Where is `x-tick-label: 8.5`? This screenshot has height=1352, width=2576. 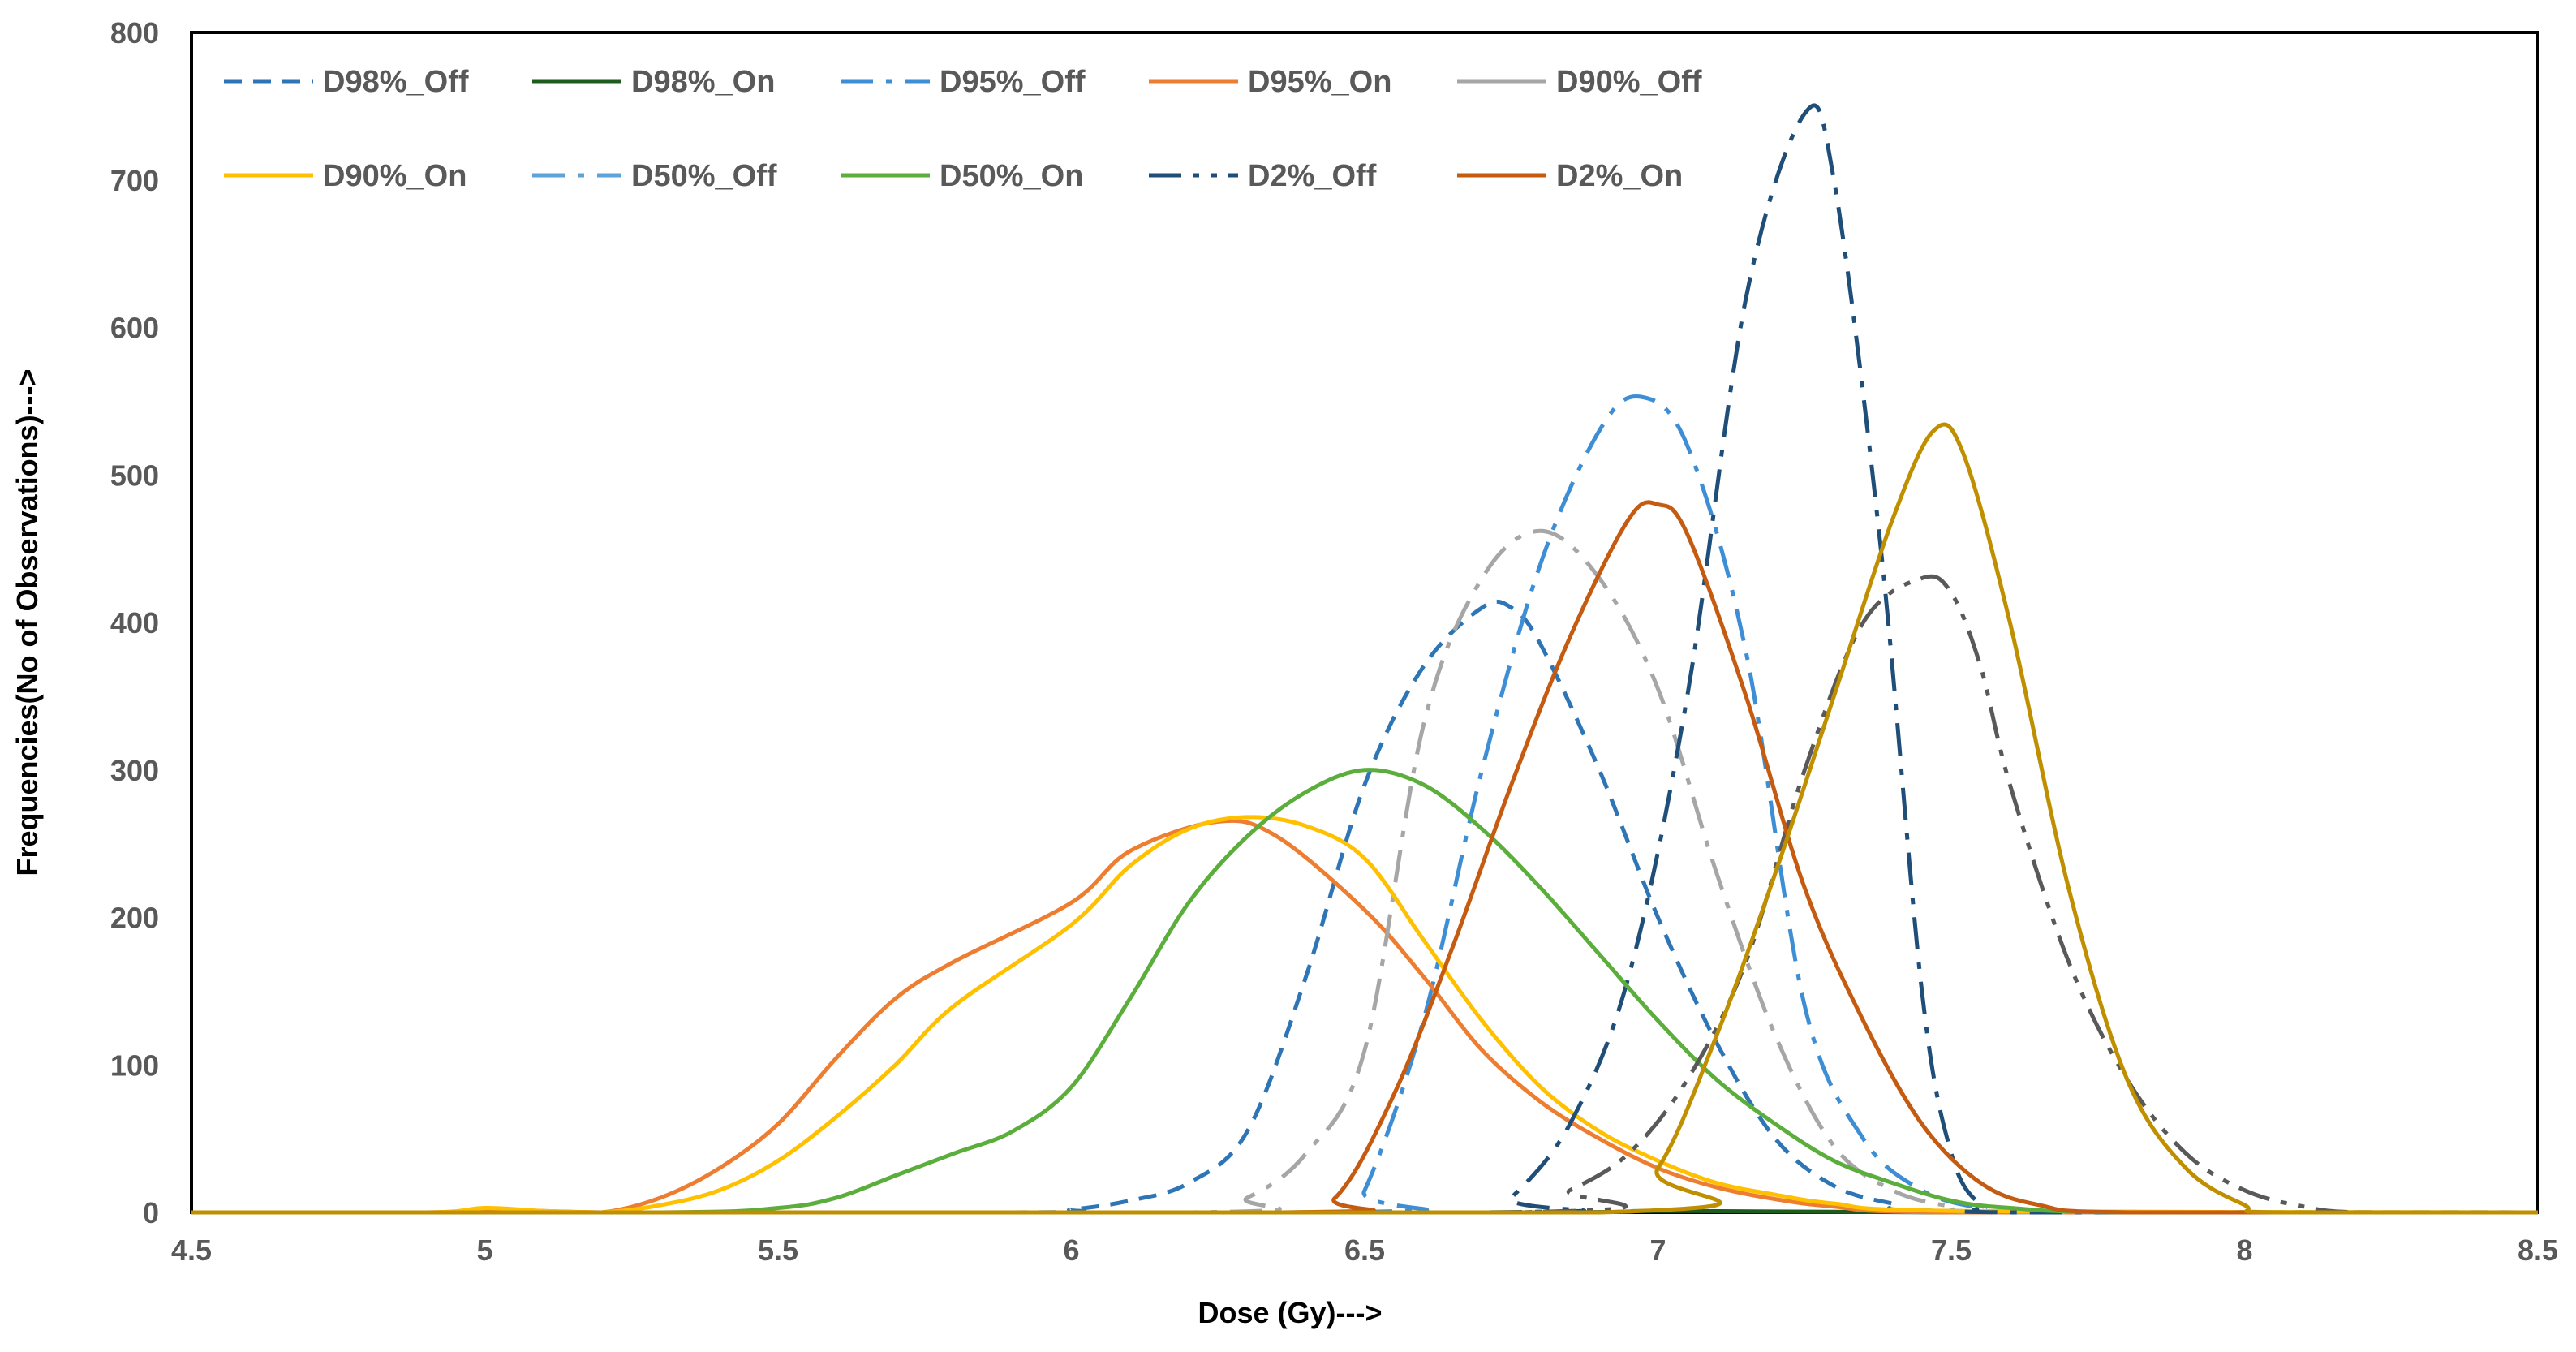
x-tick-label: 8.5 is located at coordinates (2538, 1250).